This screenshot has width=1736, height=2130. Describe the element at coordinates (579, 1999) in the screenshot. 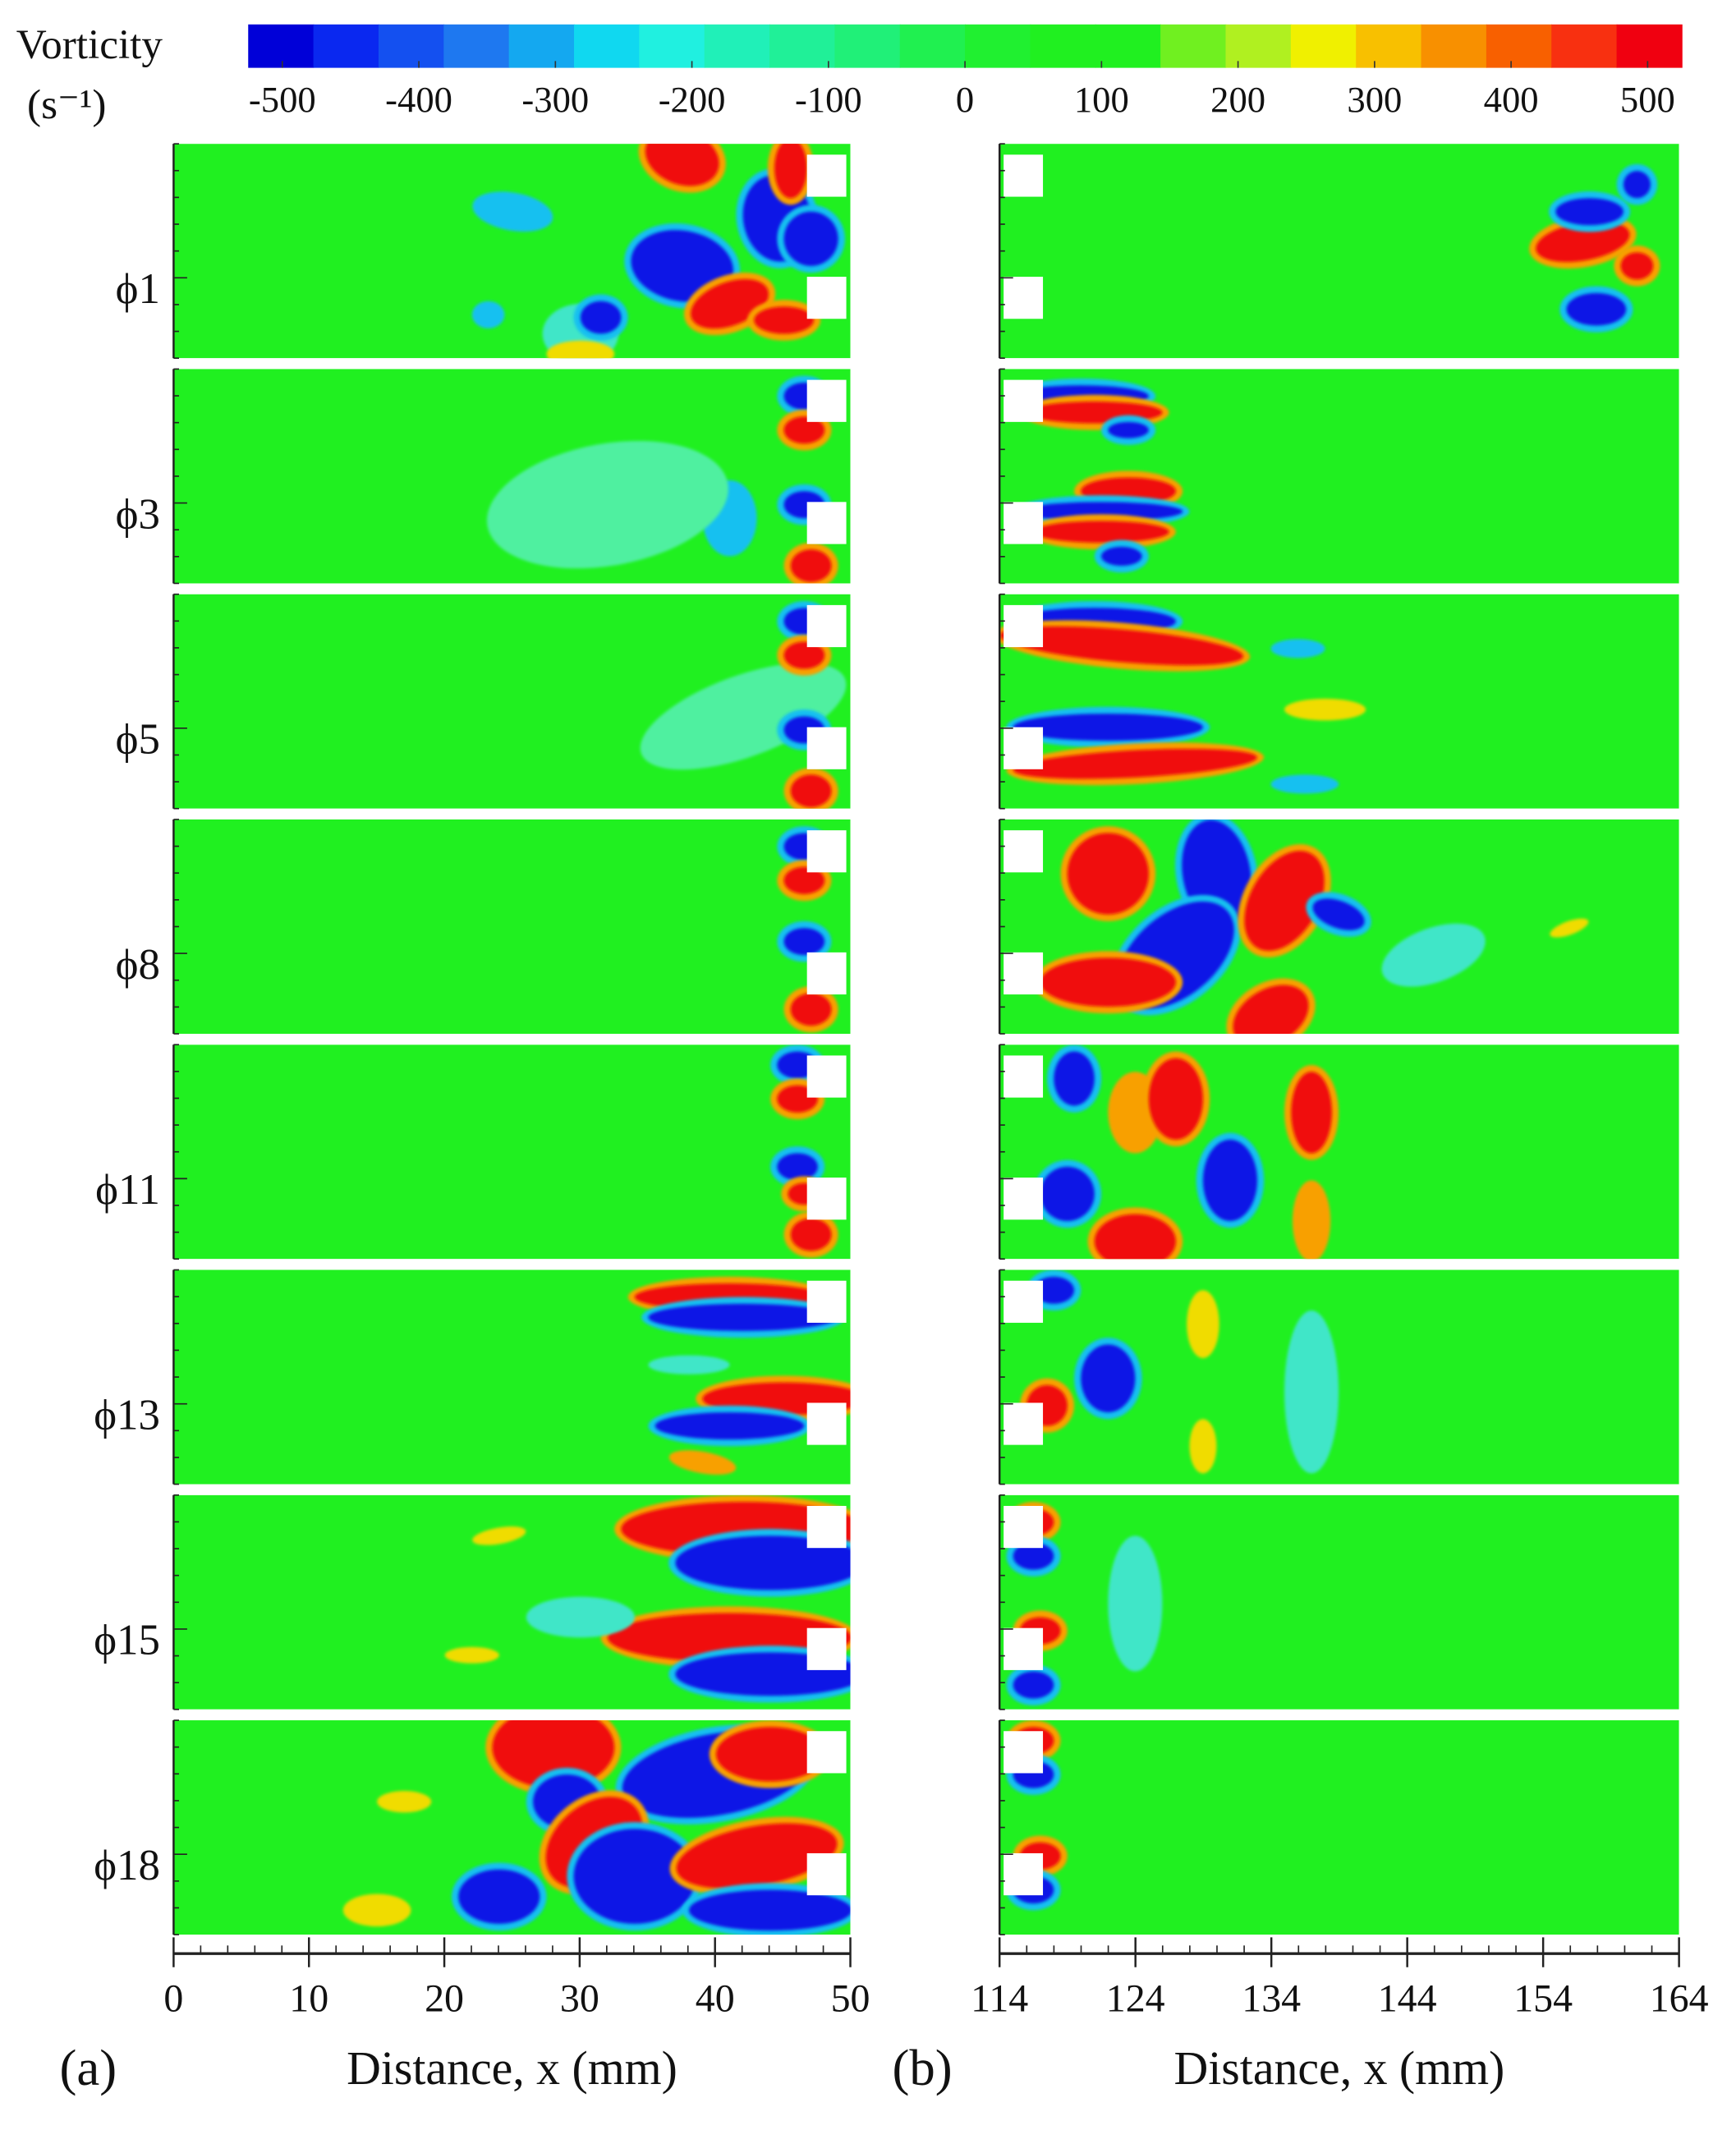

I see `x-tick-label: 30` at that location.